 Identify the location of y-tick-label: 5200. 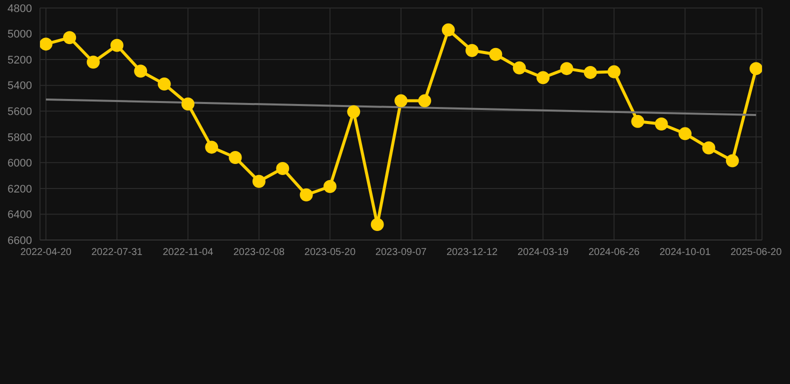
(20, 60).